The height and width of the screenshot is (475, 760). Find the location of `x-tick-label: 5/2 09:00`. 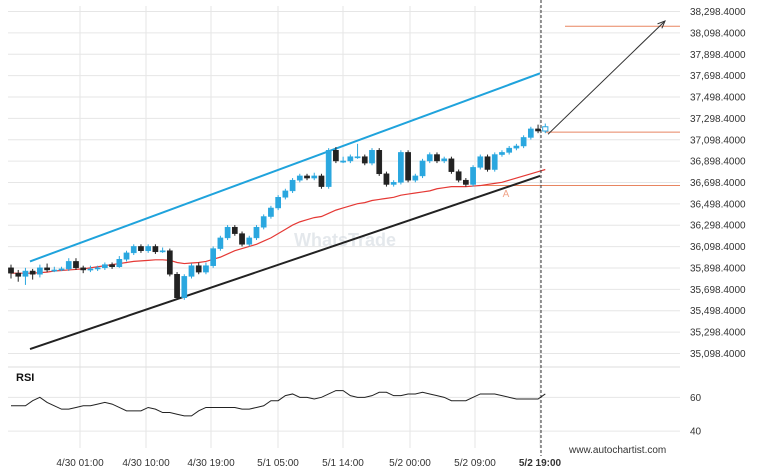

x-tick-label: 5/2 09:00 is located at coordinates (475, 463).